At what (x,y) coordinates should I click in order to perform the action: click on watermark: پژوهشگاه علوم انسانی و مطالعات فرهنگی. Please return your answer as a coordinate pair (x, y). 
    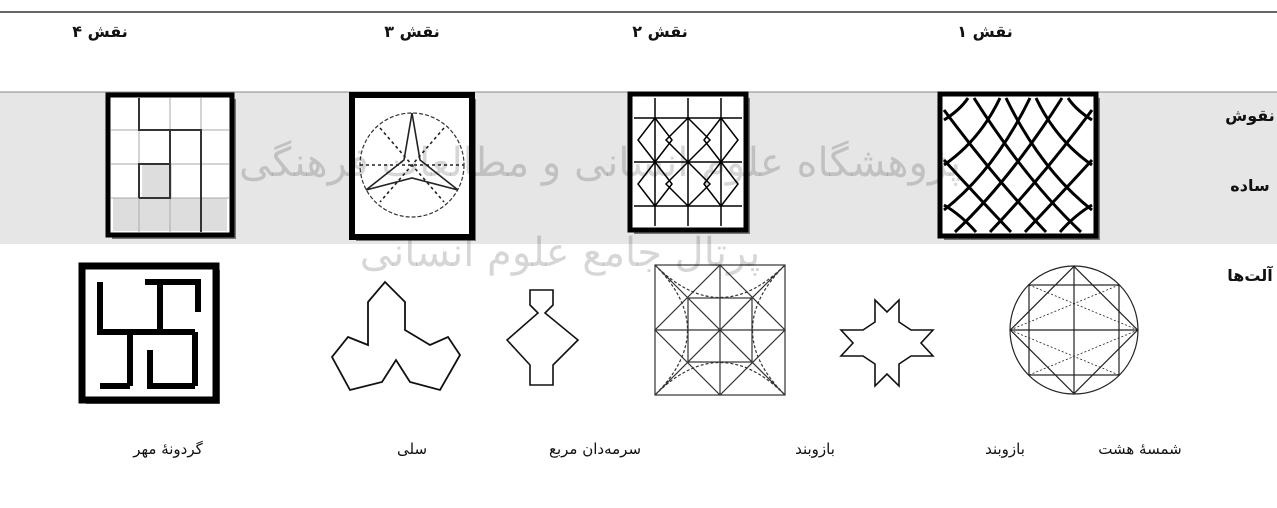
    Looking at the image, I should click on (600, 163).